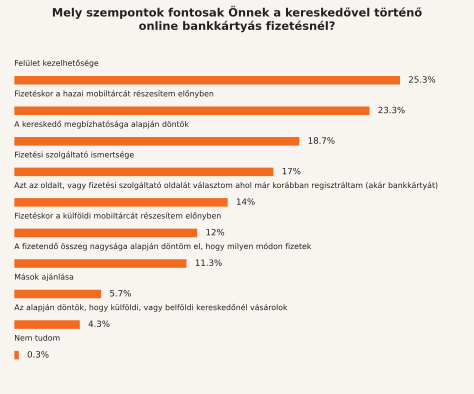 The height and width of the screenshot is (394, 474). Describe the element at coordinates (422, 79) in the screenshot. I see `data-label: 25.3%` at that location.